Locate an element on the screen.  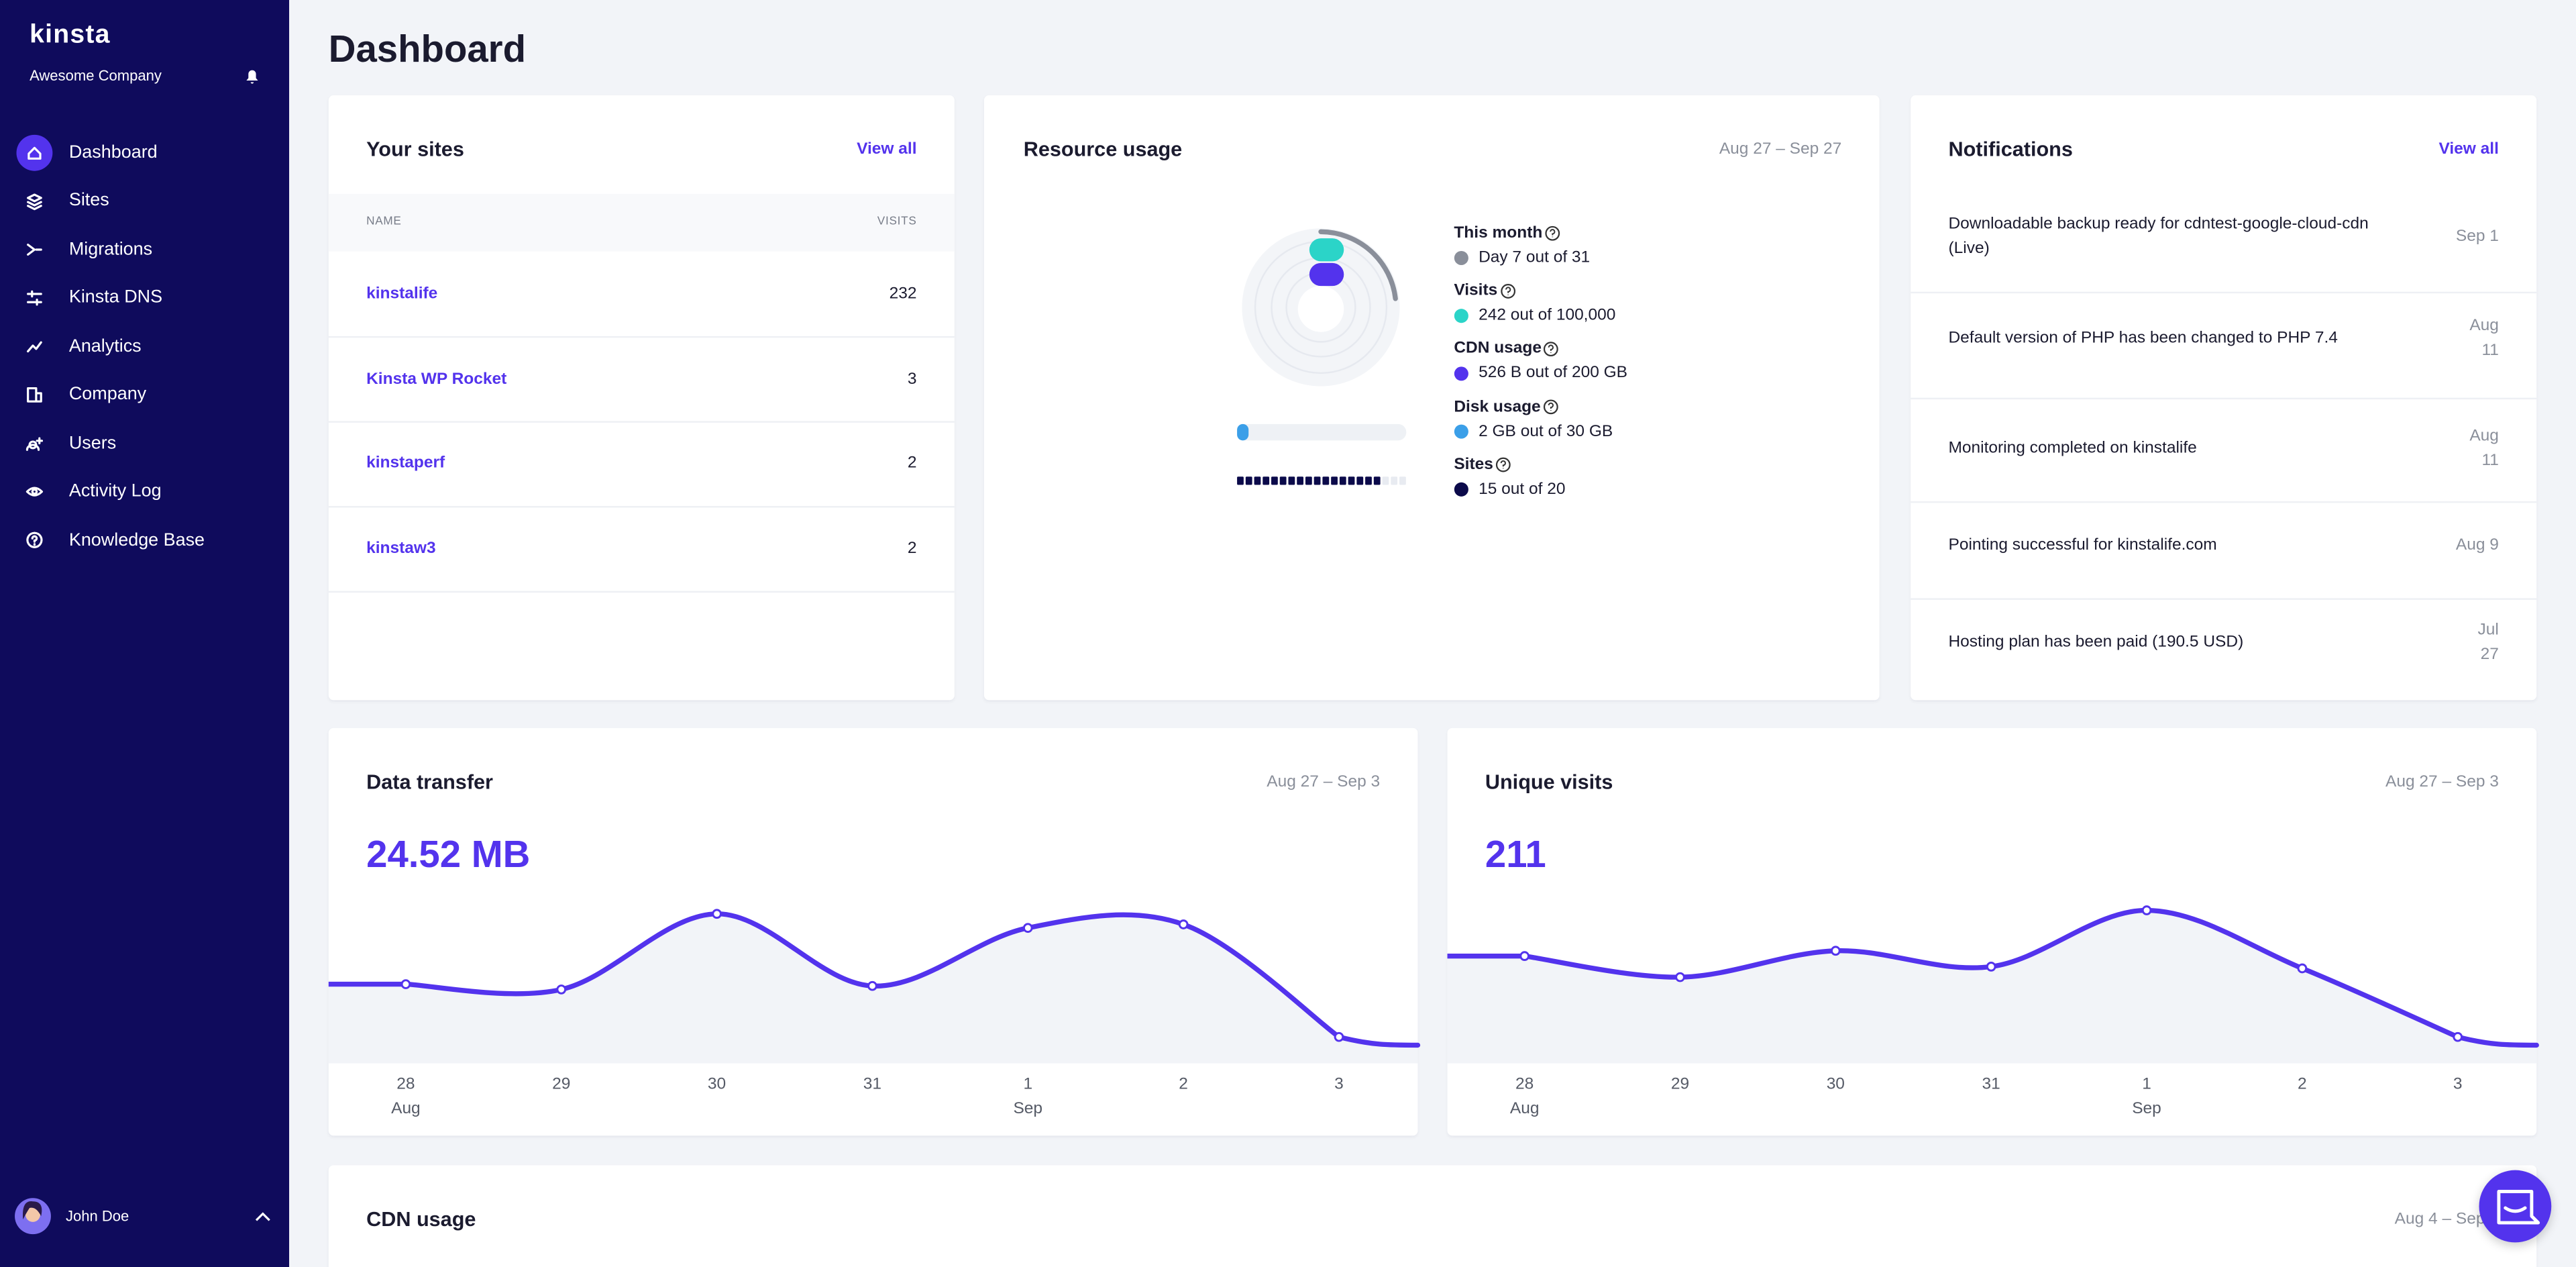
card-title: Data transfer is located at coordinates (430, 782).